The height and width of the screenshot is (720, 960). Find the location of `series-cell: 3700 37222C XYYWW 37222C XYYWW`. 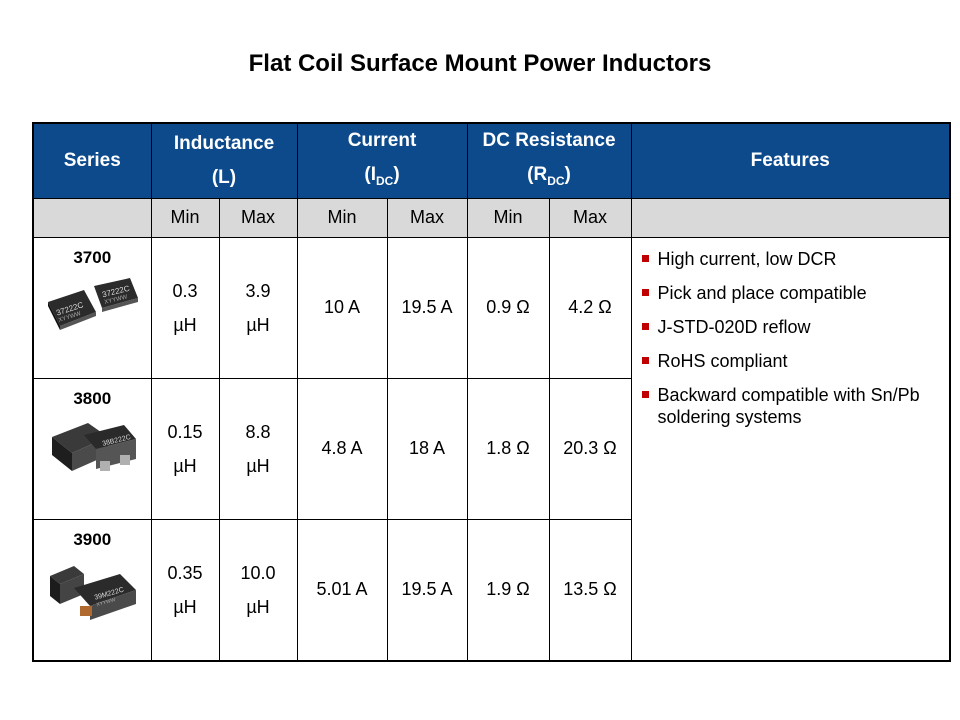

series-cell: 3700 37222C XYYWW 37222C XYYWW is located at coordinates (92, 307).